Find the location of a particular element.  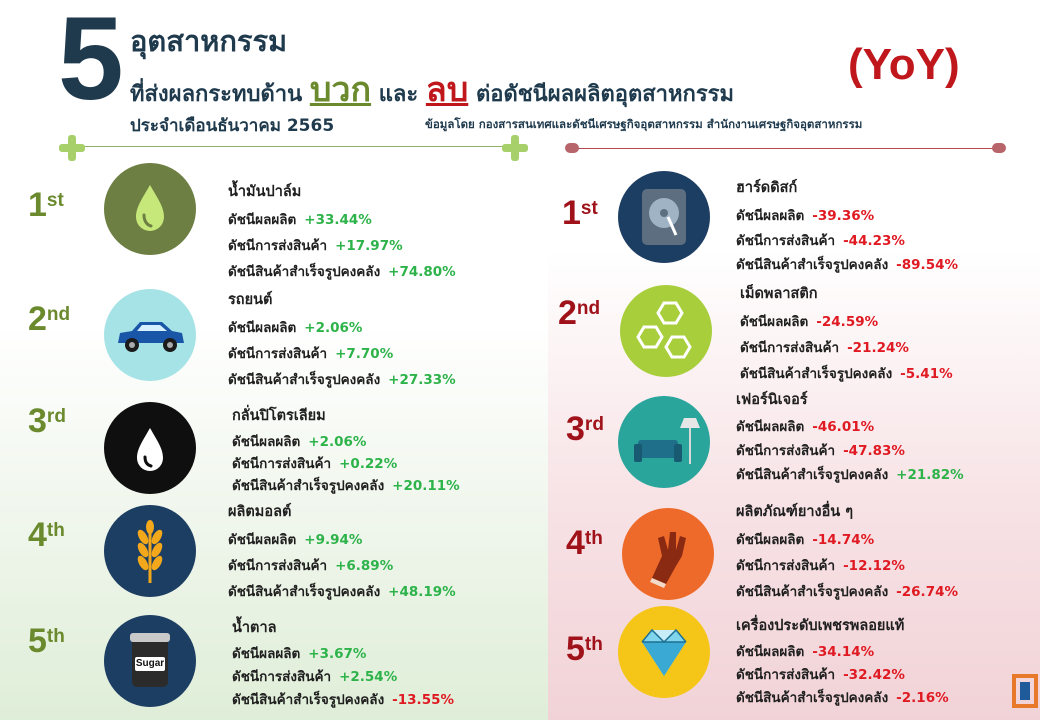

production-row: ดัชนีผลผลิต -34.14% is located at coordinates (805, 652).